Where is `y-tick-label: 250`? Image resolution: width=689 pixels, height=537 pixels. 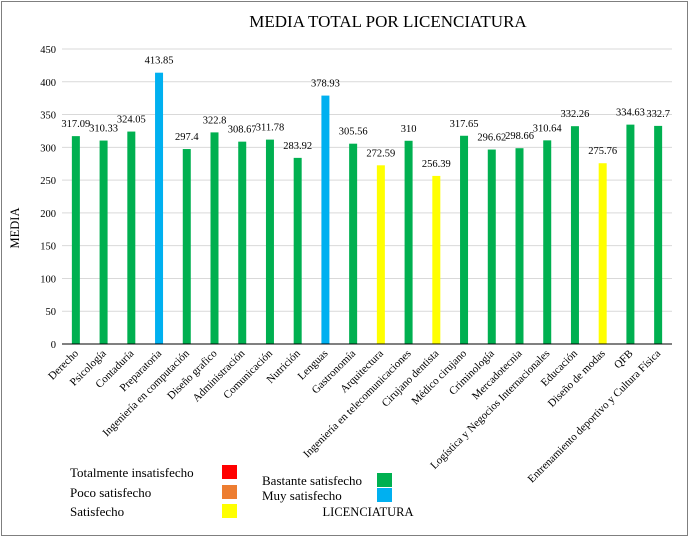
y-tick-label: 250 is located at coordinates (48, 181).